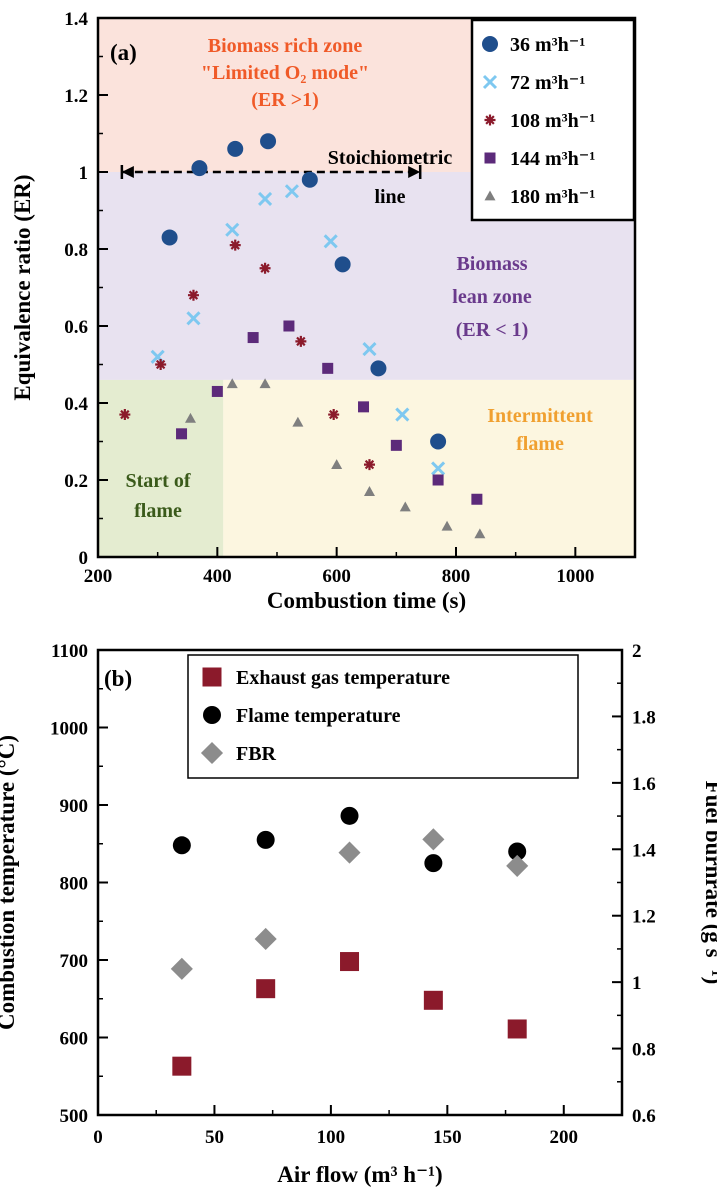 The image size is (717, 1195). Describe the element at coordinates (390, 158) in the screenshot. I see `stoichiometric-label: Stoichiometric` at that location.